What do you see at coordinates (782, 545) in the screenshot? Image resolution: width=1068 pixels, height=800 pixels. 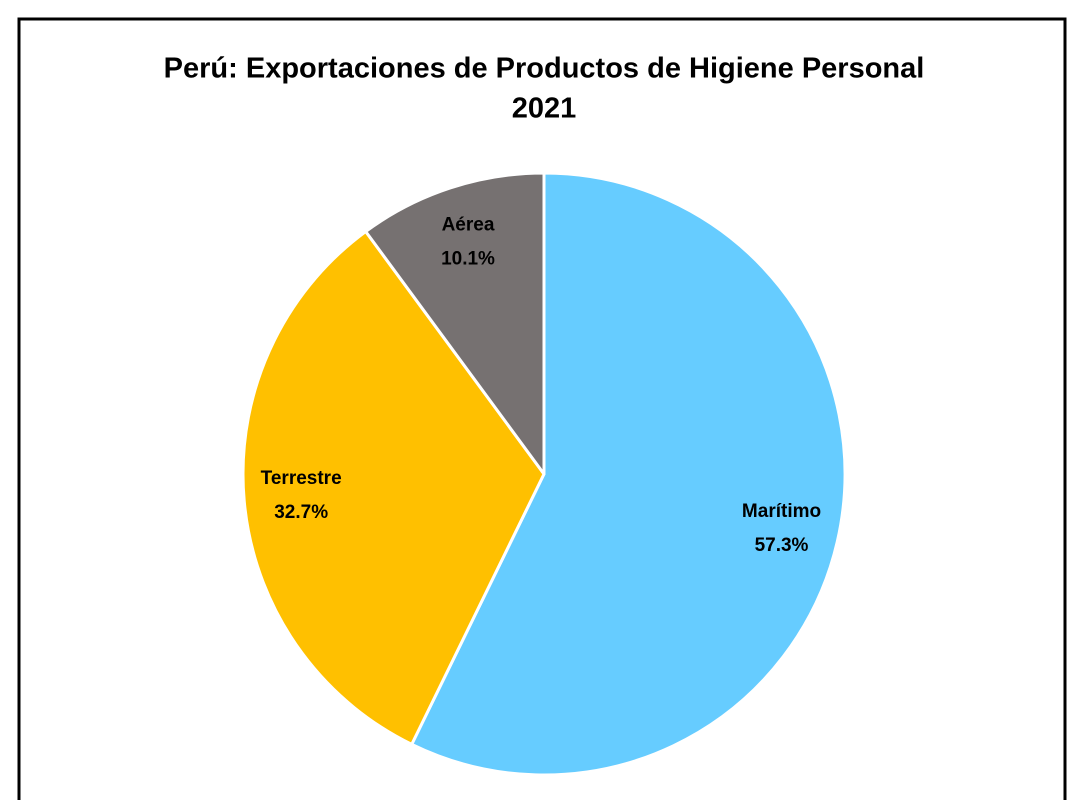 I see `slice-value-label: 57.3%` at bounding box center [782, 545].